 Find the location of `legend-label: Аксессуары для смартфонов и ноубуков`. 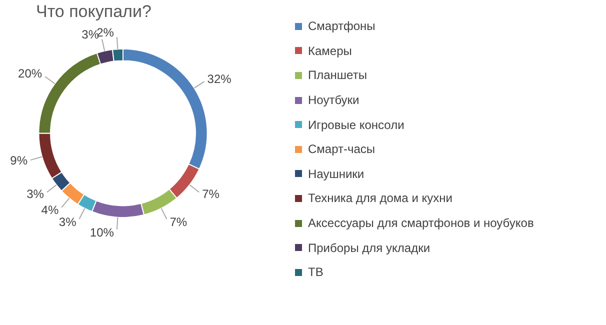

legend-label: Аксессуары для смартфонов и ноубуков is located at coordinates (421, 223).